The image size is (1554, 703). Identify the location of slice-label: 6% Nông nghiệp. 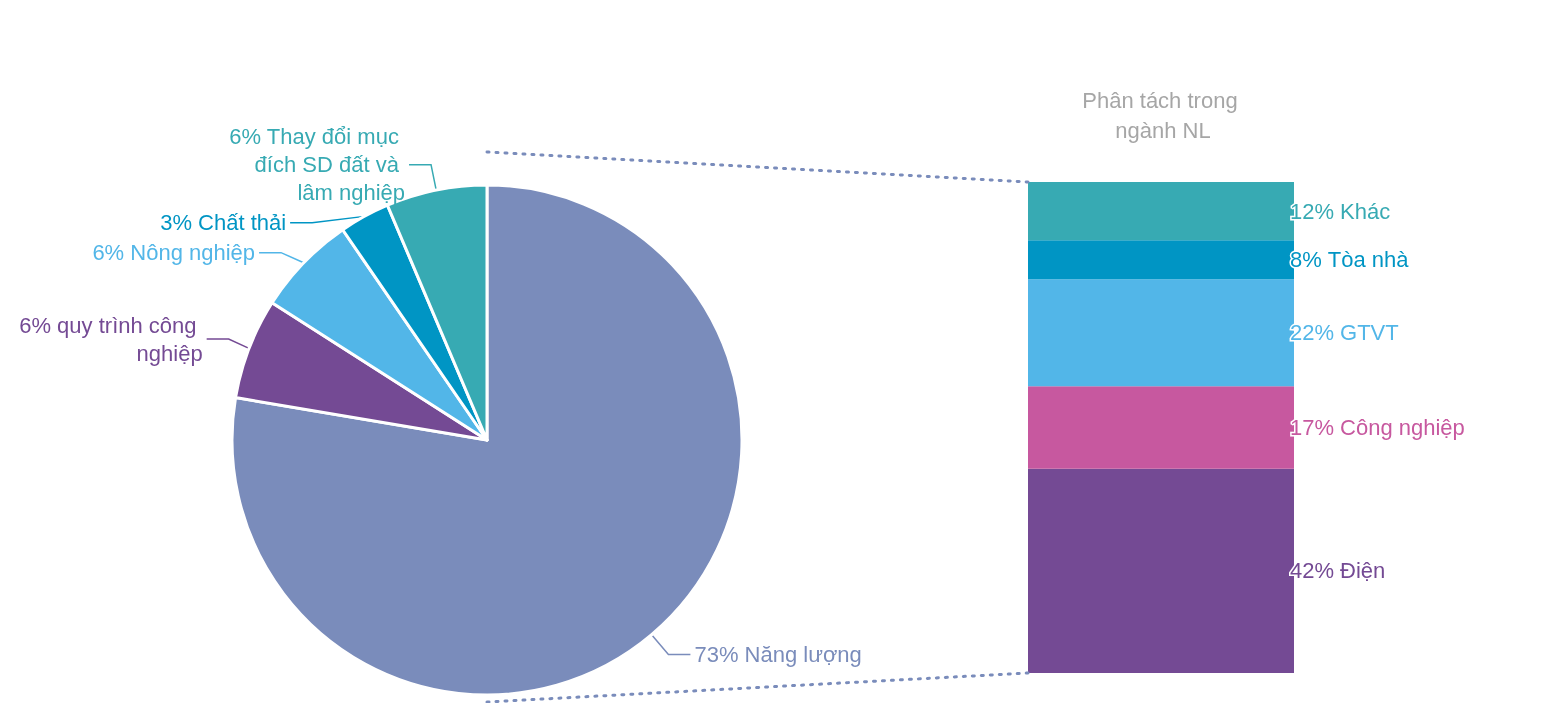
(174, 253).